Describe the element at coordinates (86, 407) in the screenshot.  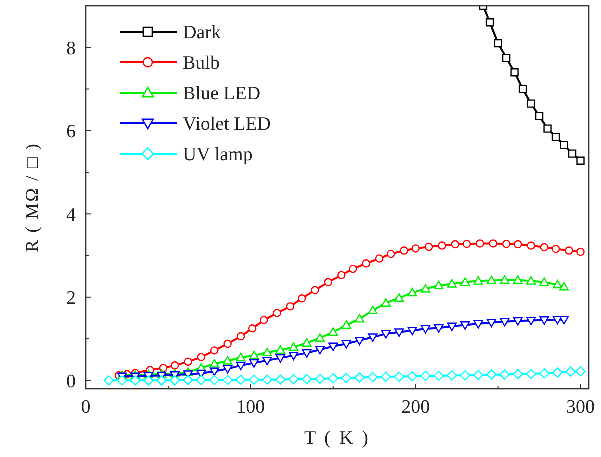
I see `x-tick-label: 0` at that location.